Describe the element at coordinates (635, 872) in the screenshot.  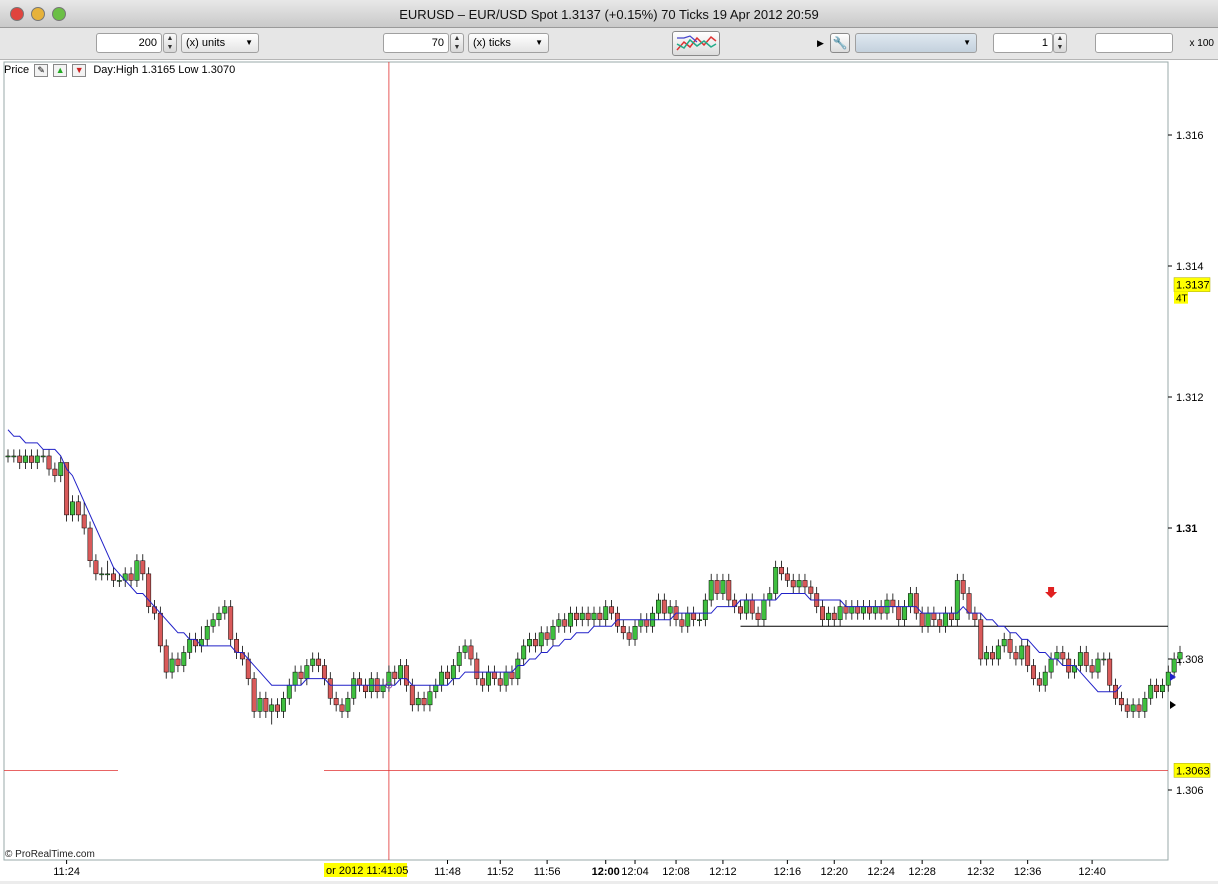
I see `x-tick-label: 12:04` at that location.